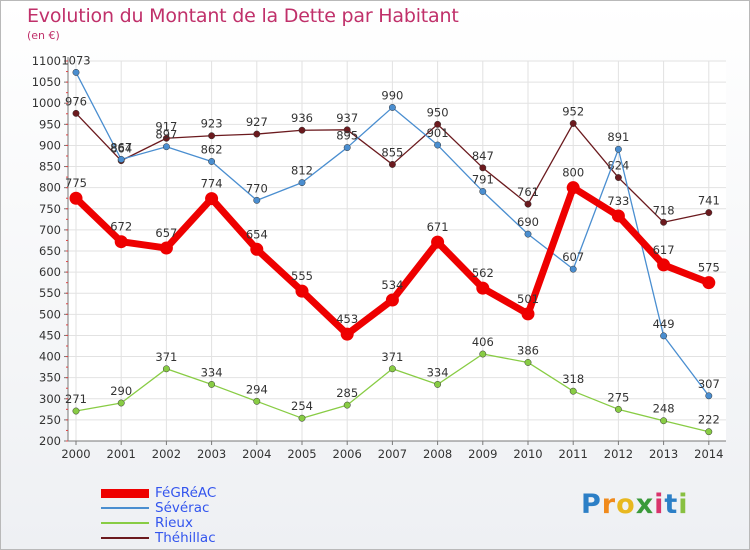 The height and width of the screenshot is (550, 750). I want to click on y-tick-label: 700, so click(50, 230).